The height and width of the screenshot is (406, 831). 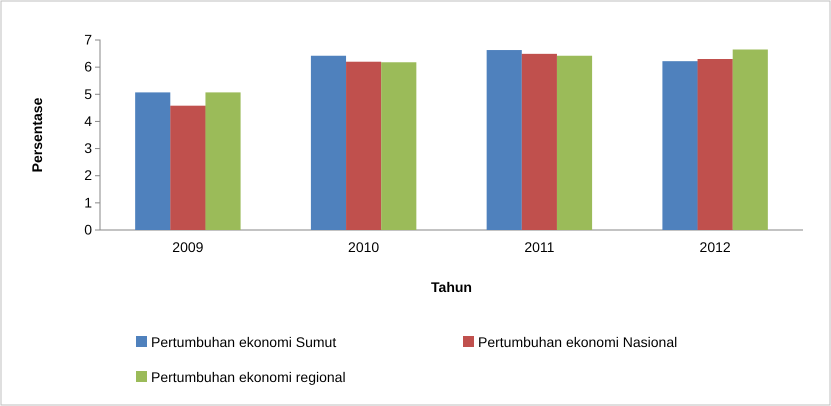 What do you see at coordinates (88, 202) in the screenshot?
I see `y-tick-label: 1` at bounding box center [88, 202].